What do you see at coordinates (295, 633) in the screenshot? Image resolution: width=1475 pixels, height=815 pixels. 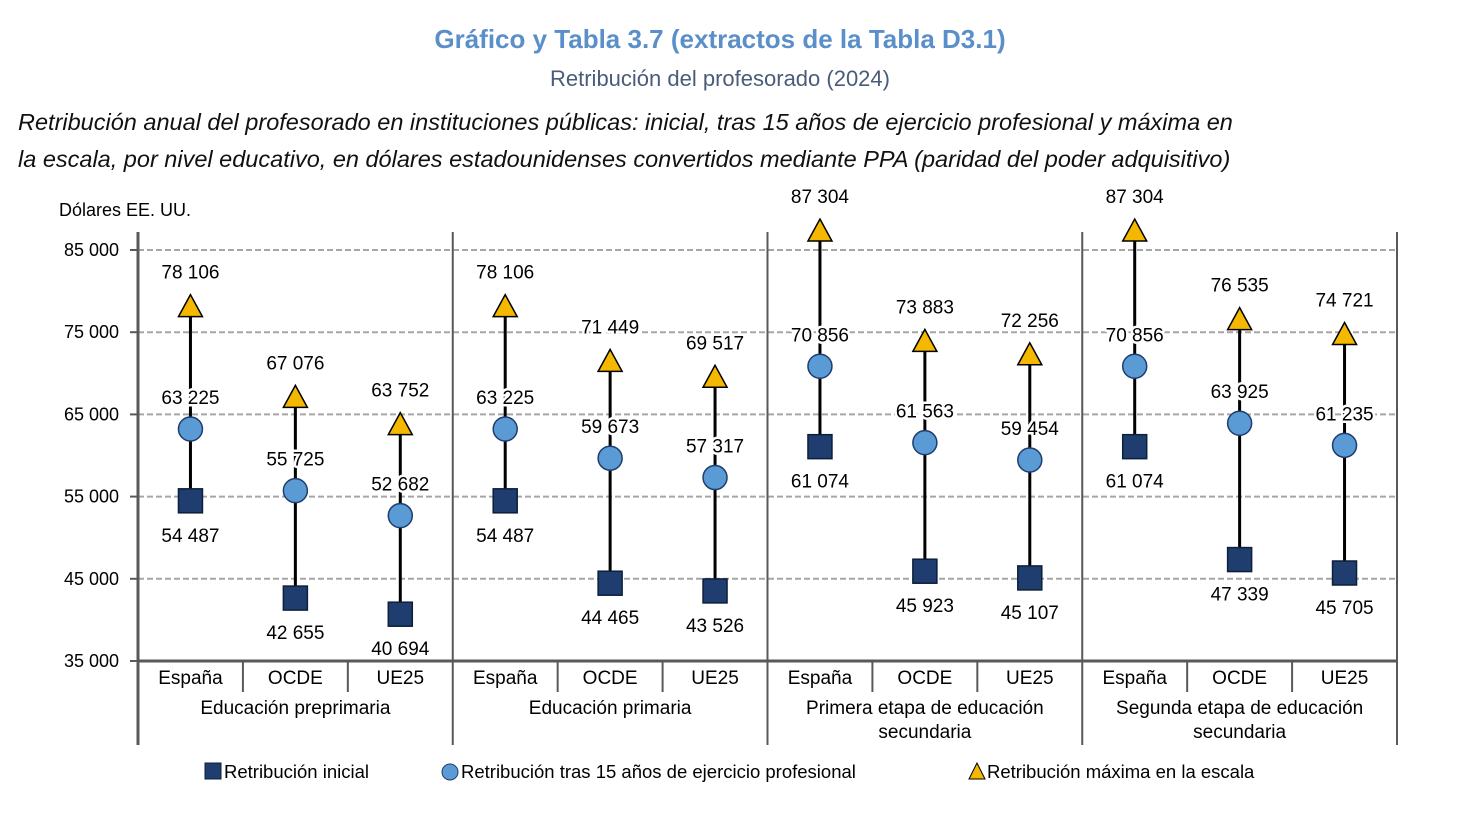 I see `inicial-data-label: 42 655` at bounding box center [295, 633].